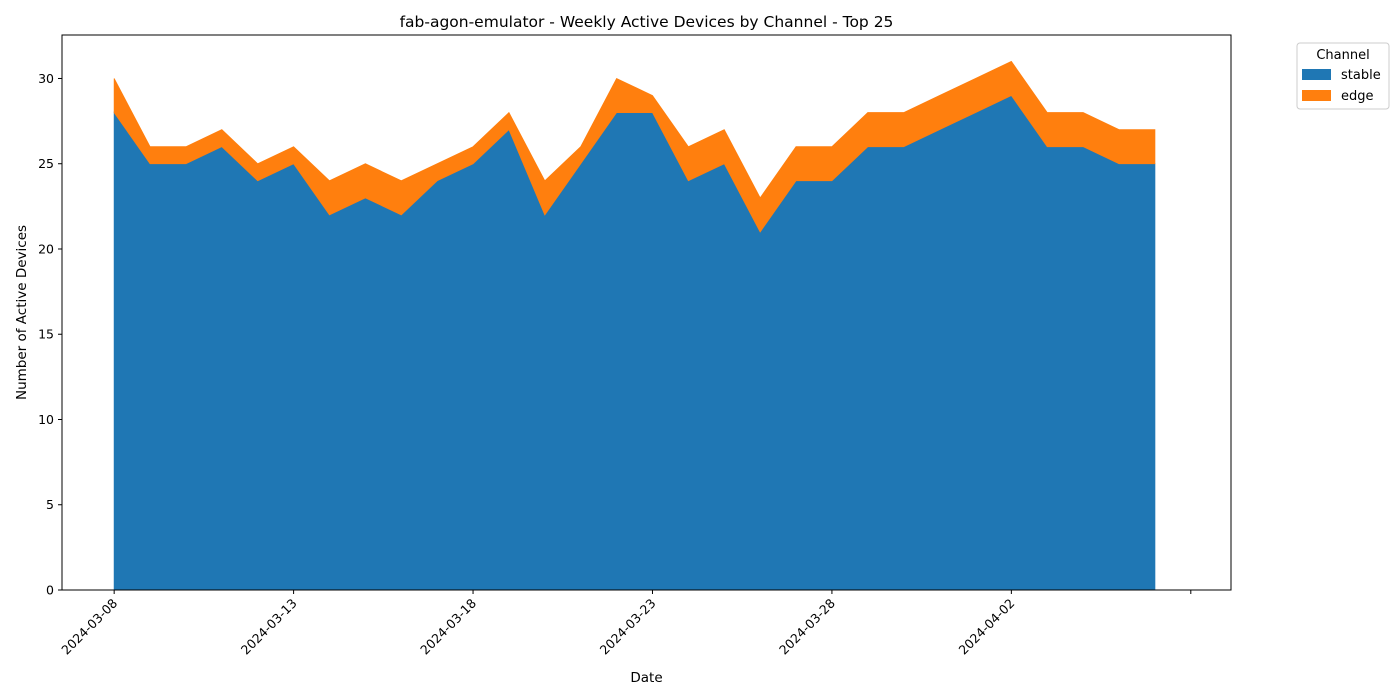  Describe the element at coordinates (448, 626) in the screenshot. I see `x-tick-label: 2024-03-18` at that location.